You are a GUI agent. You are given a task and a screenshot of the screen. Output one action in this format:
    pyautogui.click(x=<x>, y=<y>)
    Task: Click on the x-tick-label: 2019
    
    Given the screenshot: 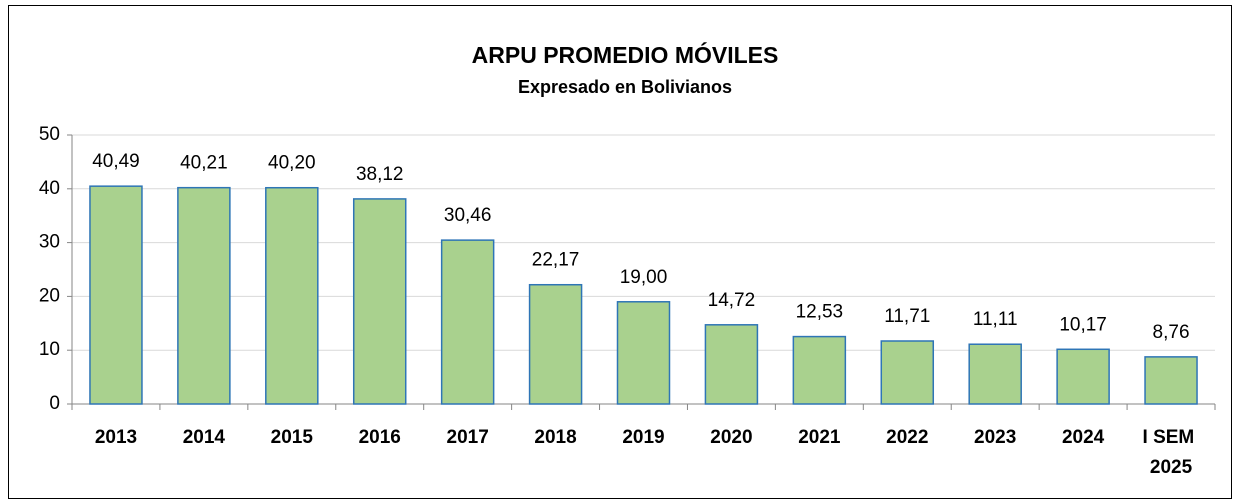 What is the action you would take?
    pyautogui.click(x=643, y=437)
    